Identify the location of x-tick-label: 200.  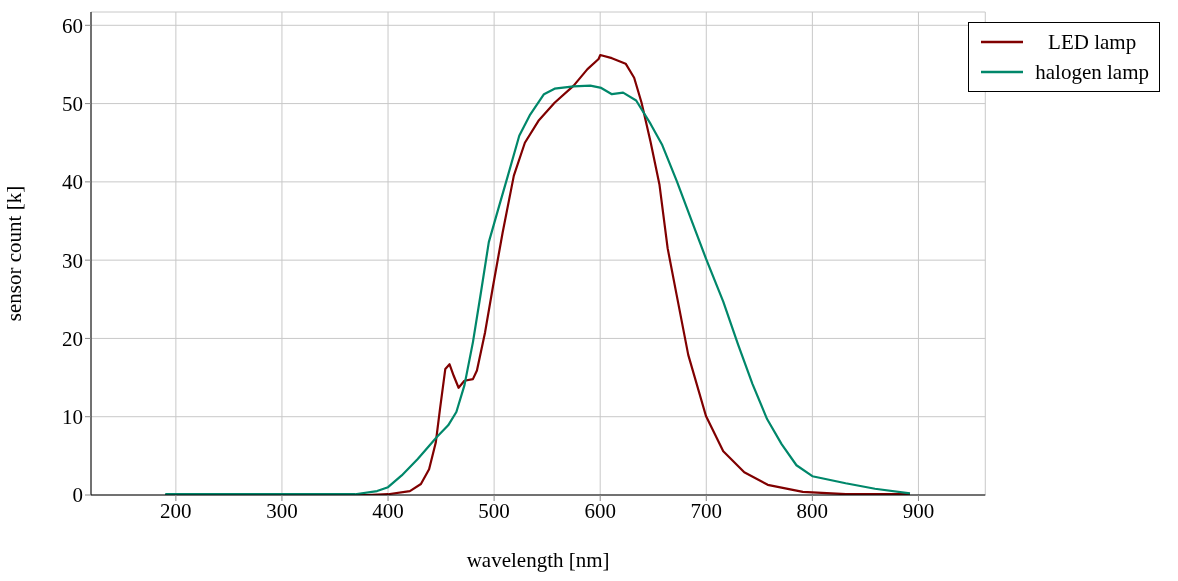
(176, 510).